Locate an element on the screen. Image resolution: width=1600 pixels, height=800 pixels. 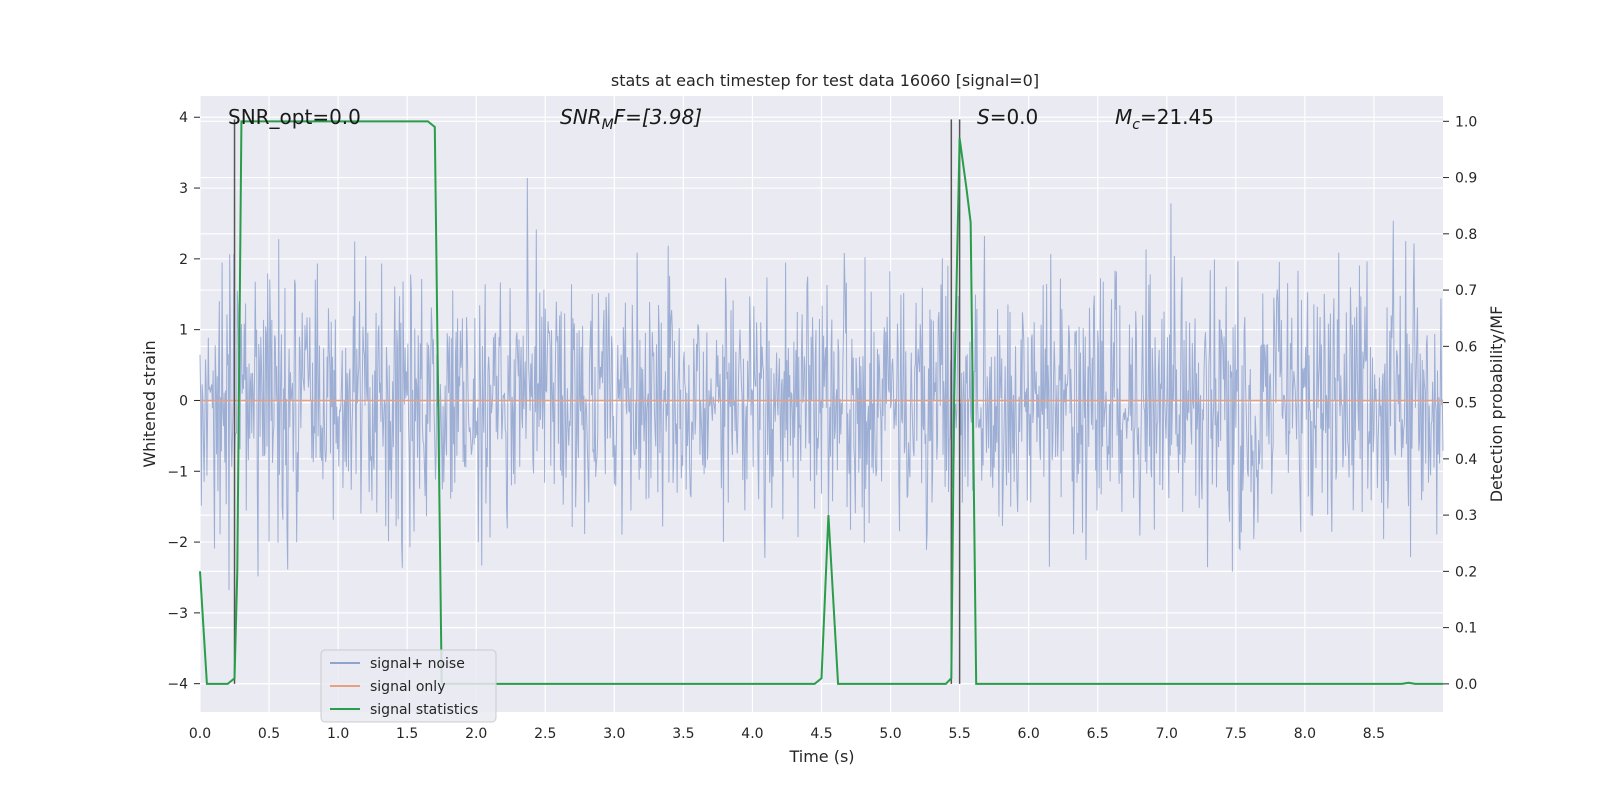
x-tick-label-3: 1.5 is located at coordinates (407, 734).